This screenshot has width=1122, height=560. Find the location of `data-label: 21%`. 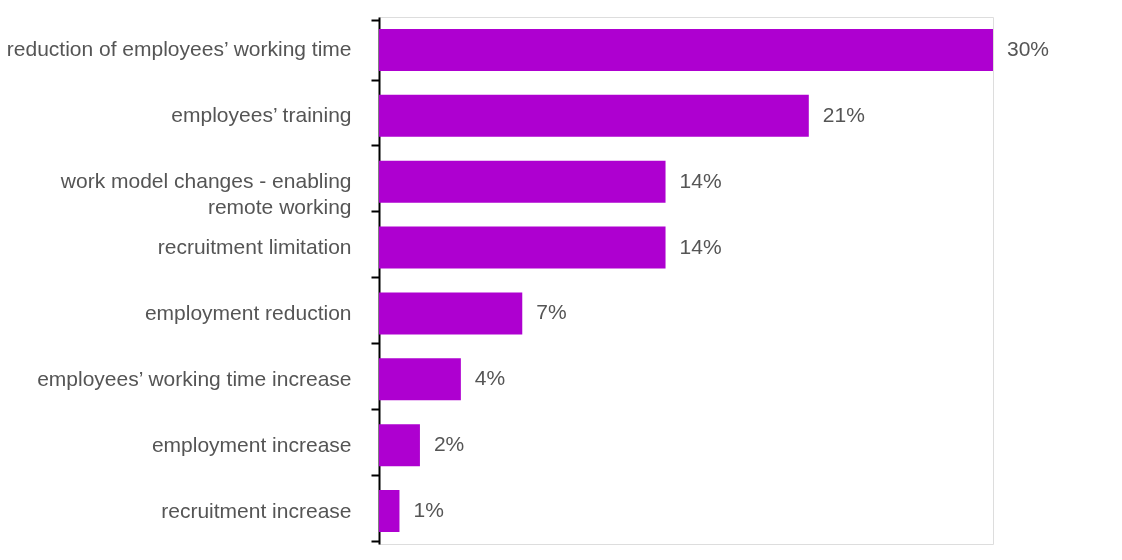

data-label: 21% is located at coordinates (843, 114).